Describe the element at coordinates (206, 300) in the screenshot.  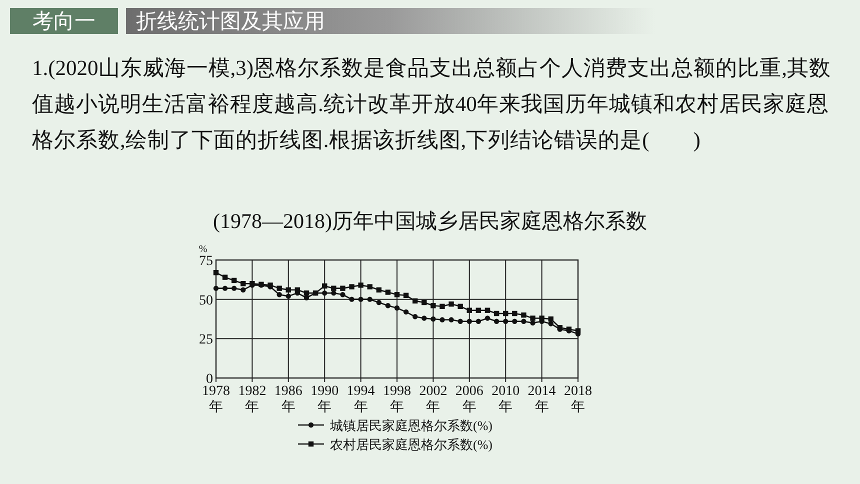
I see `y-tick-label: 50` at that location.